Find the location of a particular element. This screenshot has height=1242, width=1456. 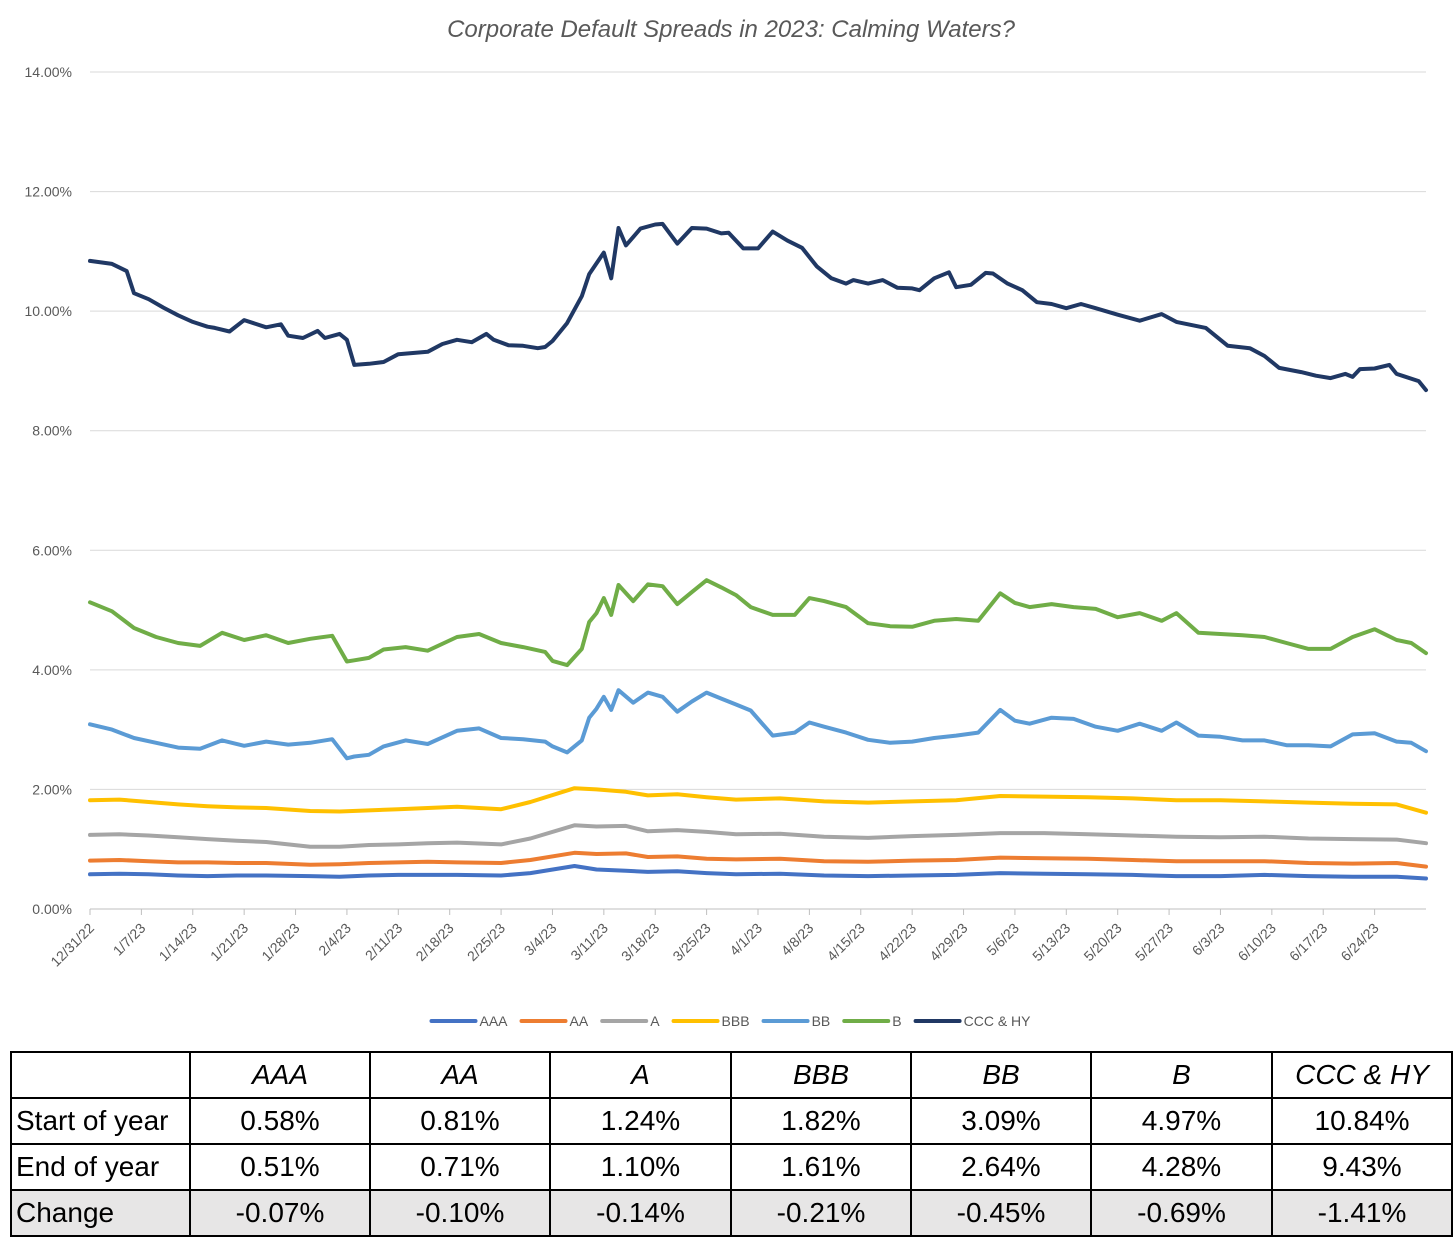

x-tick-label: 6/24/23 is located at coordinates (1359, 942).